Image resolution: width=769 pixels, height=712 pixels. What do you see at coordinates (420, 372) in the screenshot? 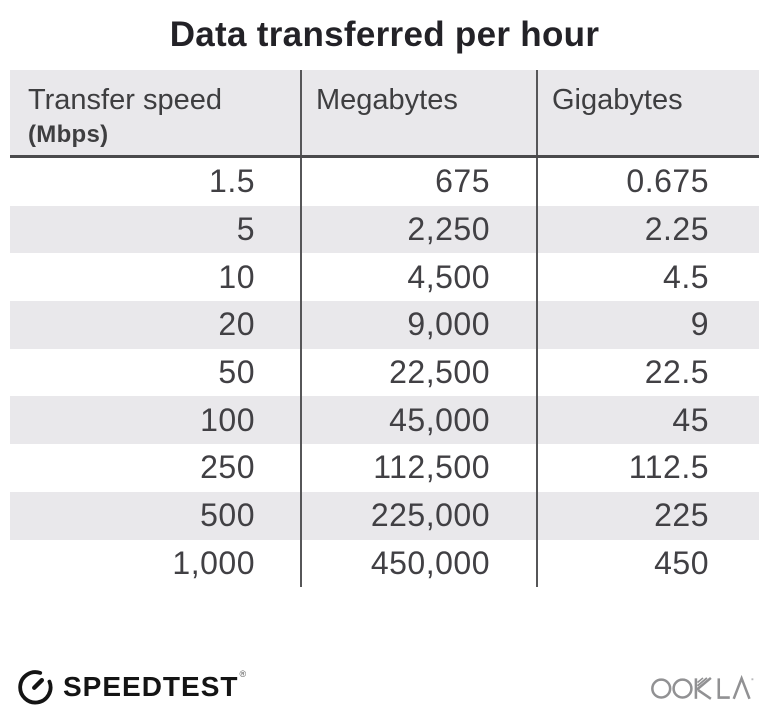
I see `table-cell: 22,500` at bounding box center [420, 372].